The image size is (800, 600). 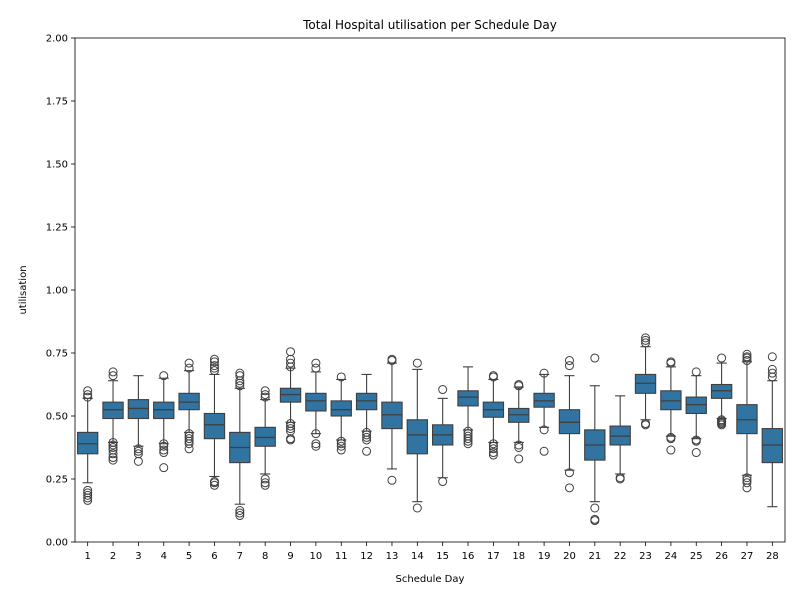 I want to click on x-tick-label: 20, so click(x=569, y=556).